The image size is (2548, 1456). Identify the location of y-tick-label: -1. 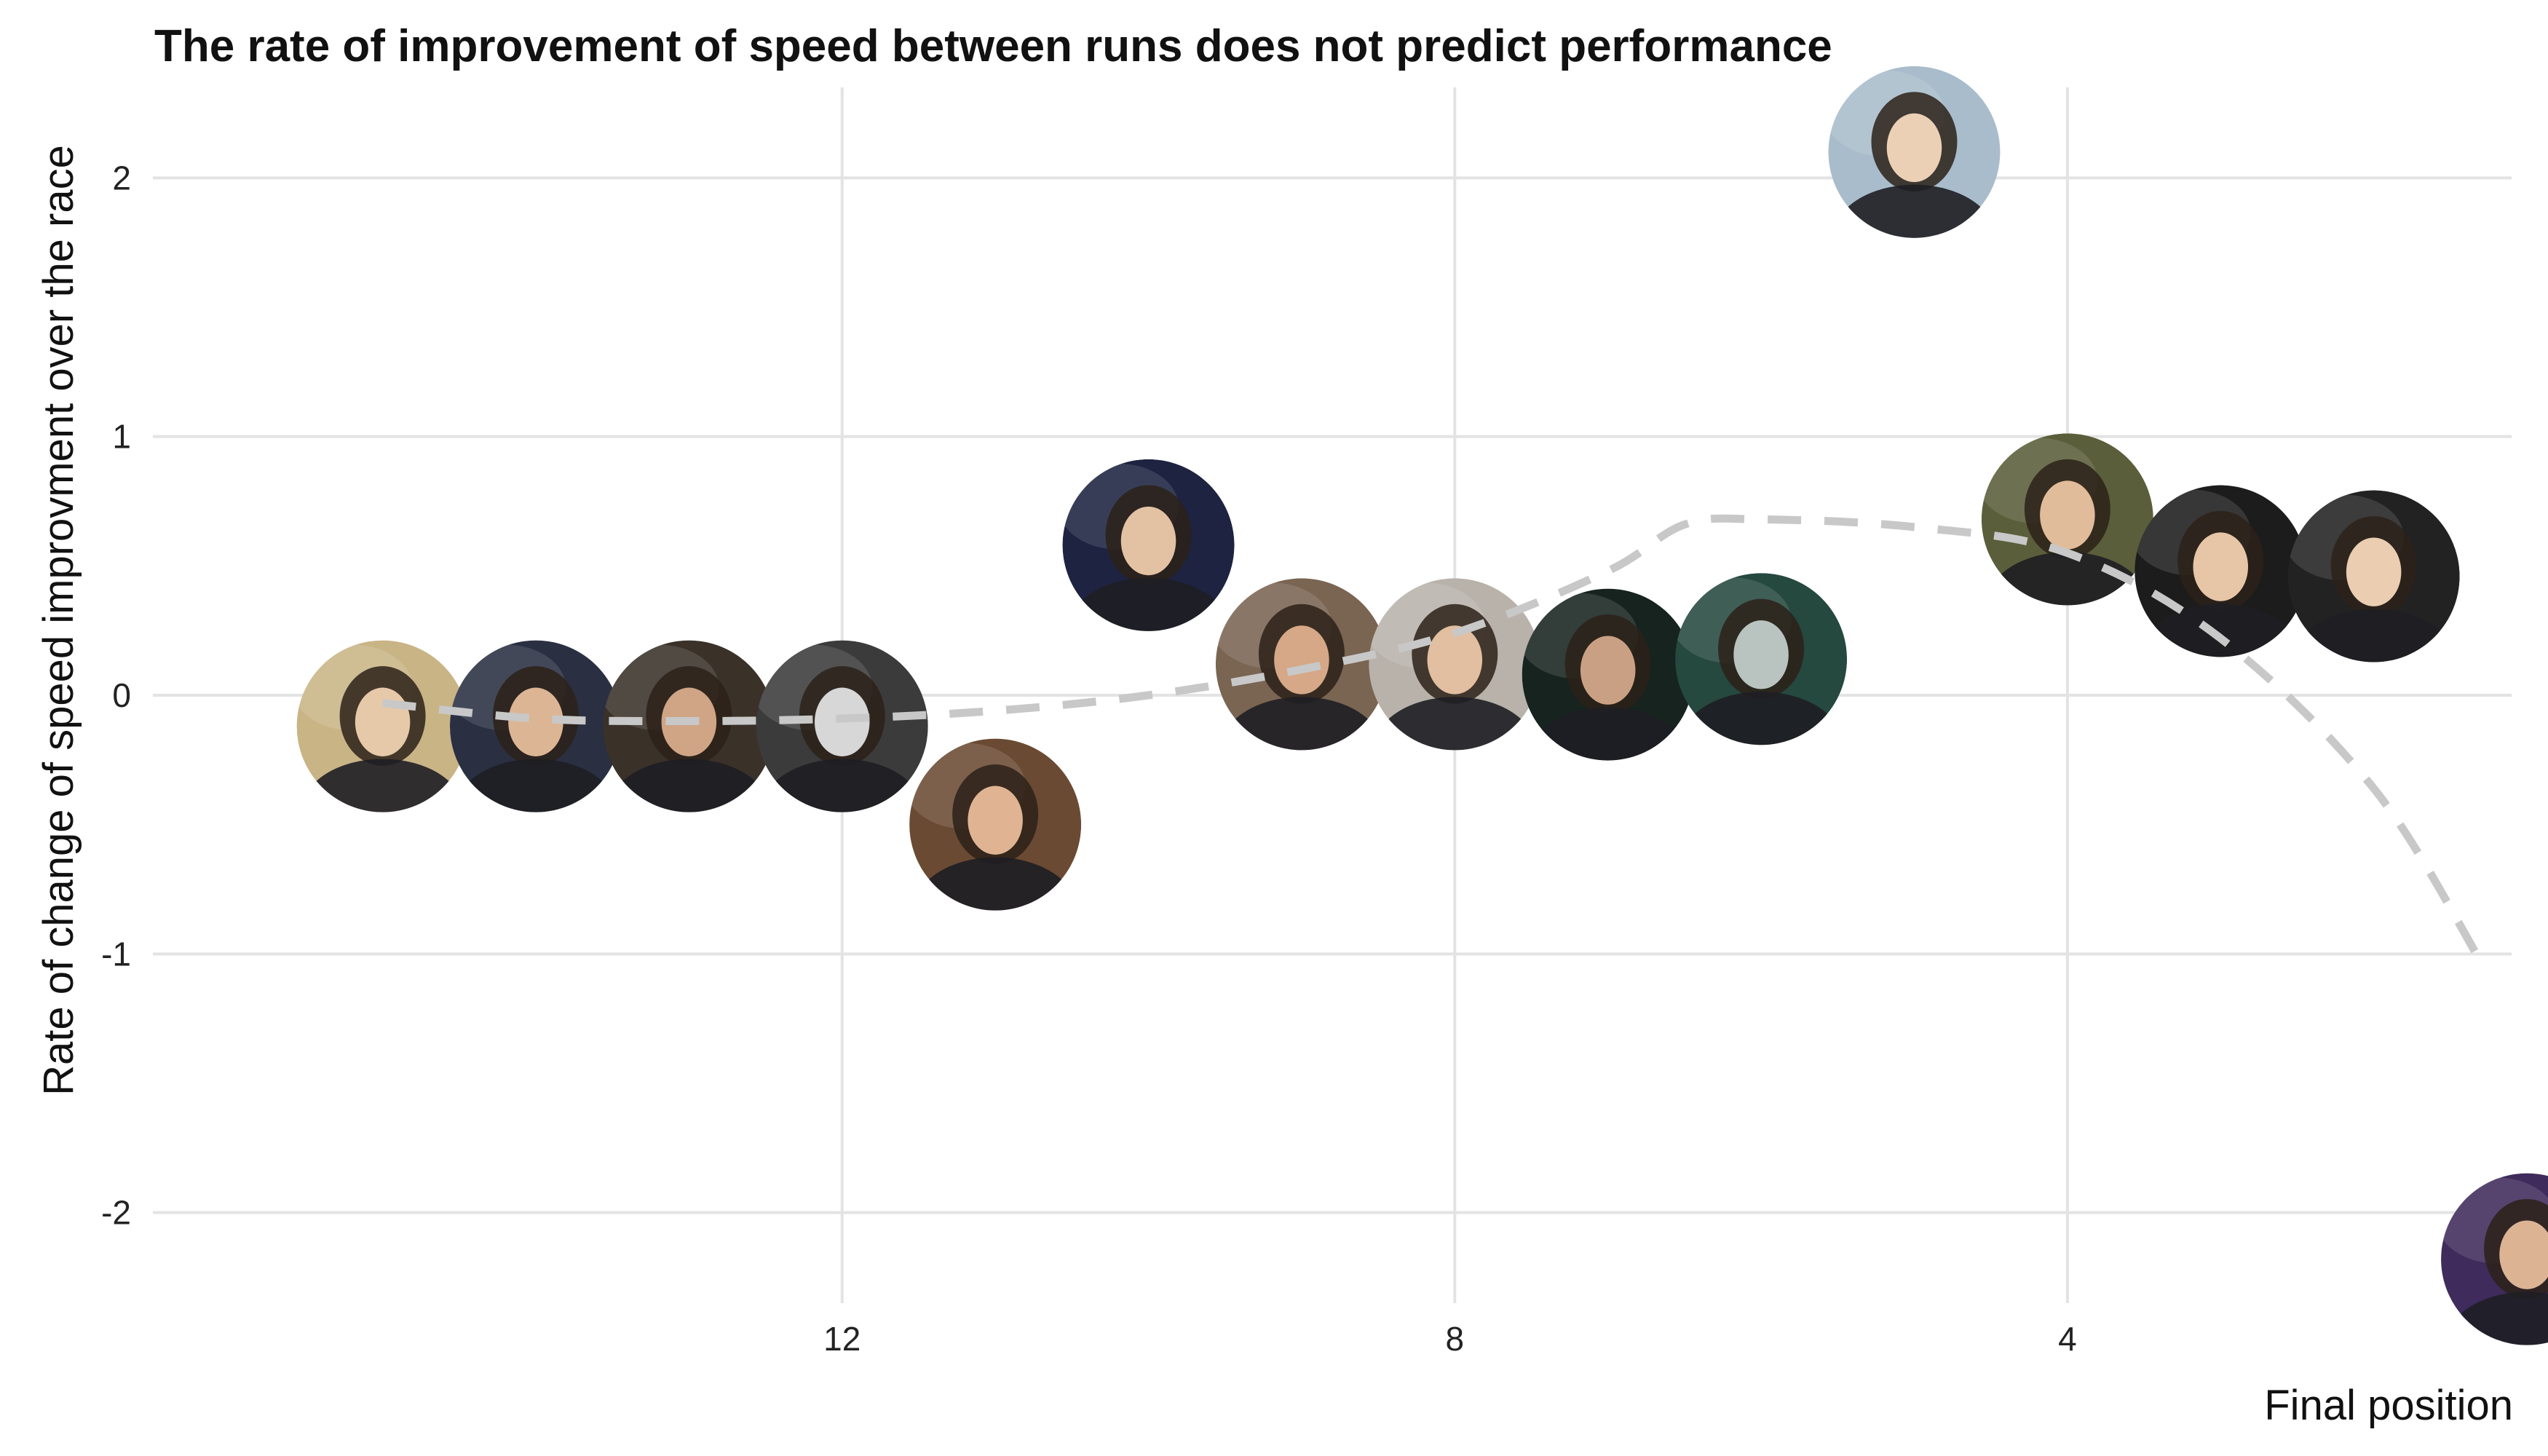
(116, 954).